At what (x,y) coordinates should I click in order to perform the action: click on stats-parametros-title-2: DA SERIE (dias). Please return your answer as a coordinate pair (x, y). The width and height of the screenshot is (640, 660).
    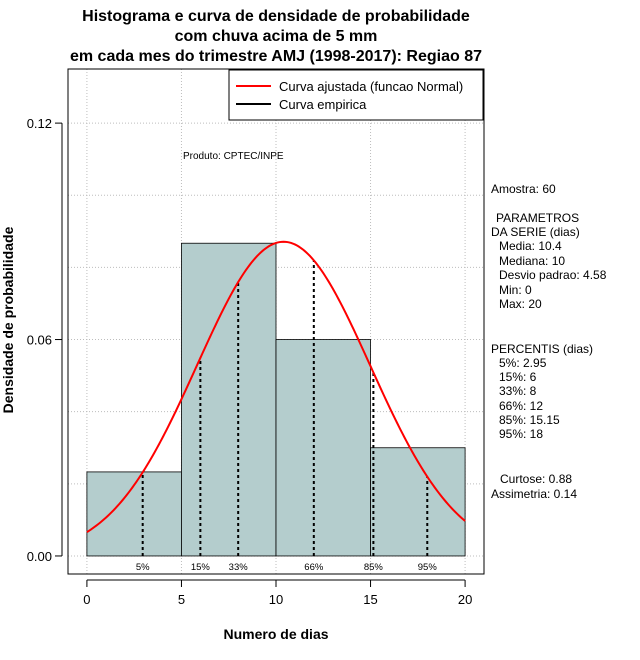
    Looking at the image, I should click on (535, 232).